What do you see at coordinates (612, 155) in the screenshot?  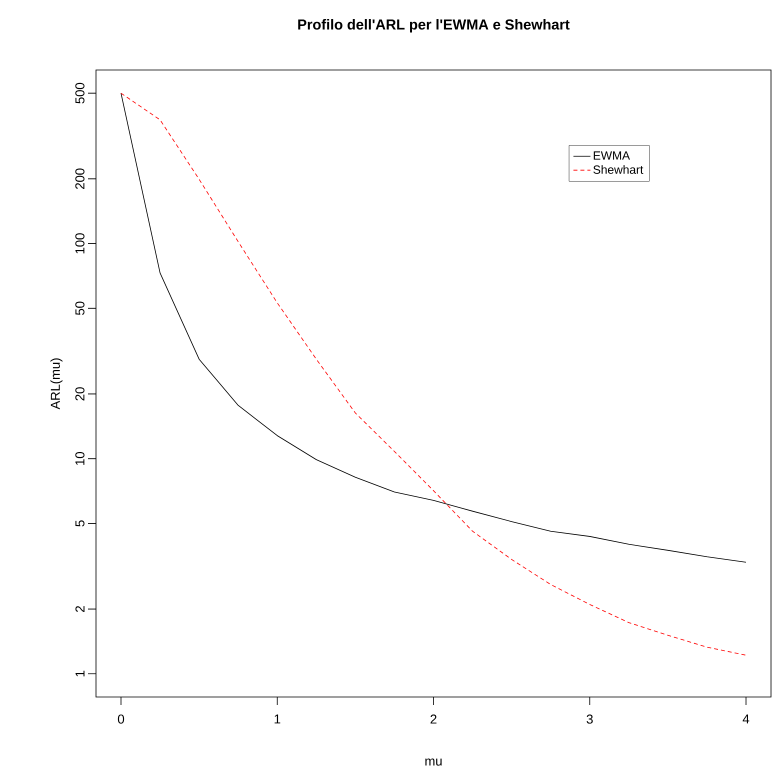 I see `legend-label: EWMA` at bounding box center [612, 155].